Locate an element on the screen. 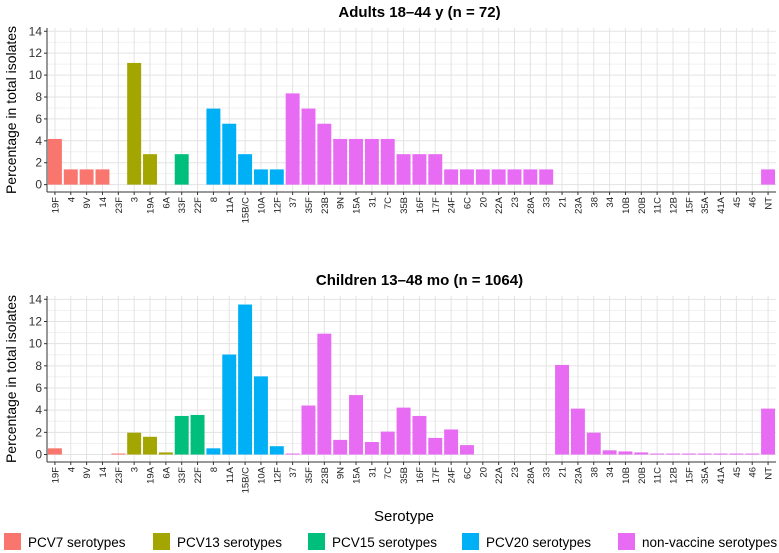 The image size is (779, 553). x-tick-label: 8 is located at coordinates (214, 199).